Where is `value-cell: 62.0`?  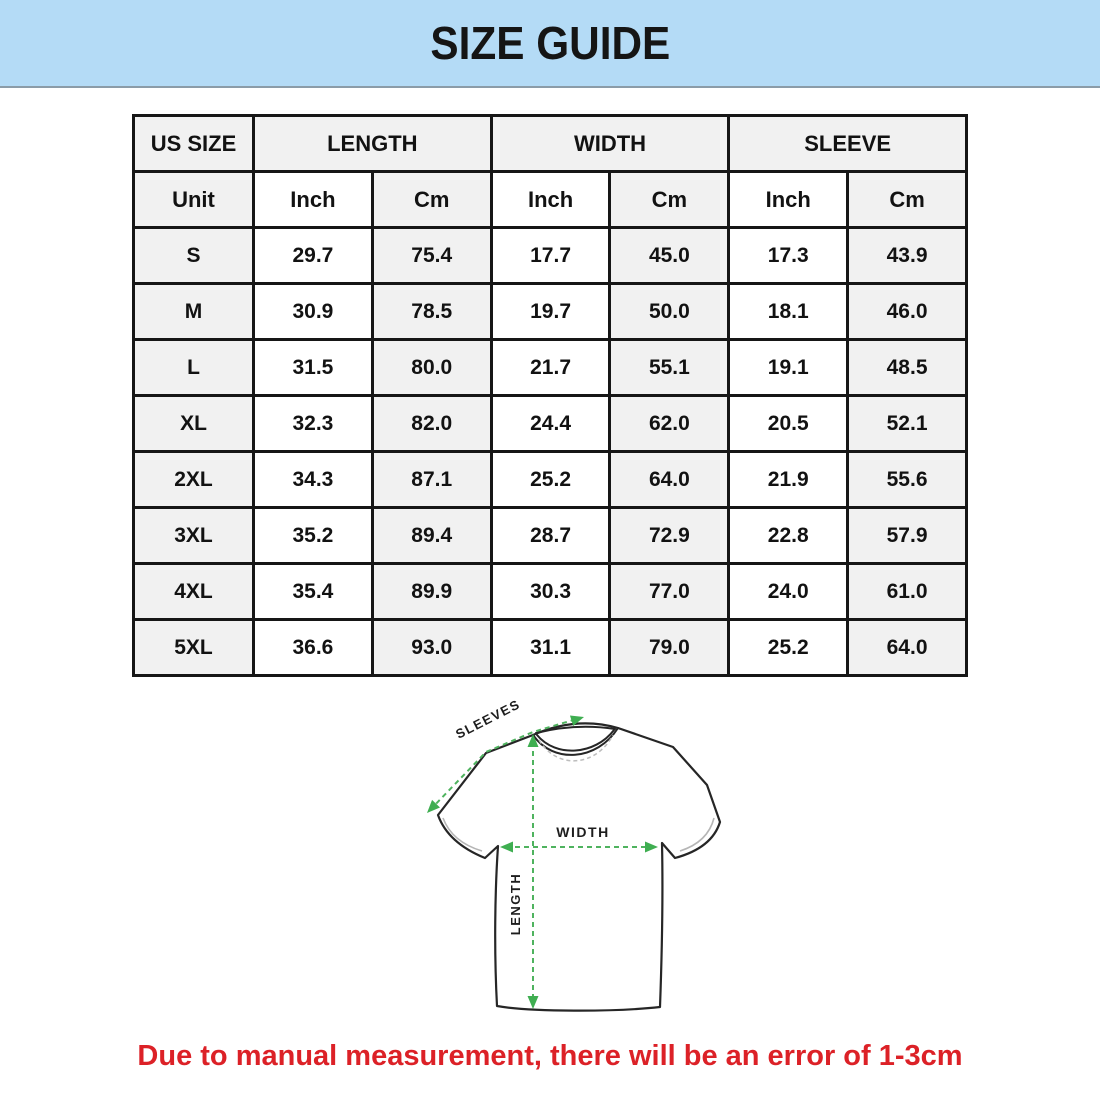 value-cell: 62.0 is located at coordinates (669, 423).